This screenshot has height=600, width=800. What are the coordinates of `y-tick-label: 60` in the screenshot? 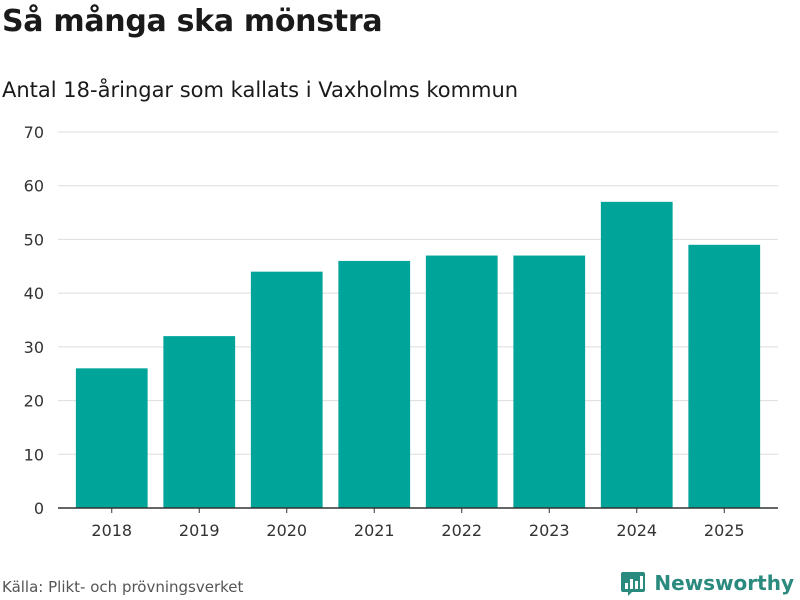 It's located at (34, 186).